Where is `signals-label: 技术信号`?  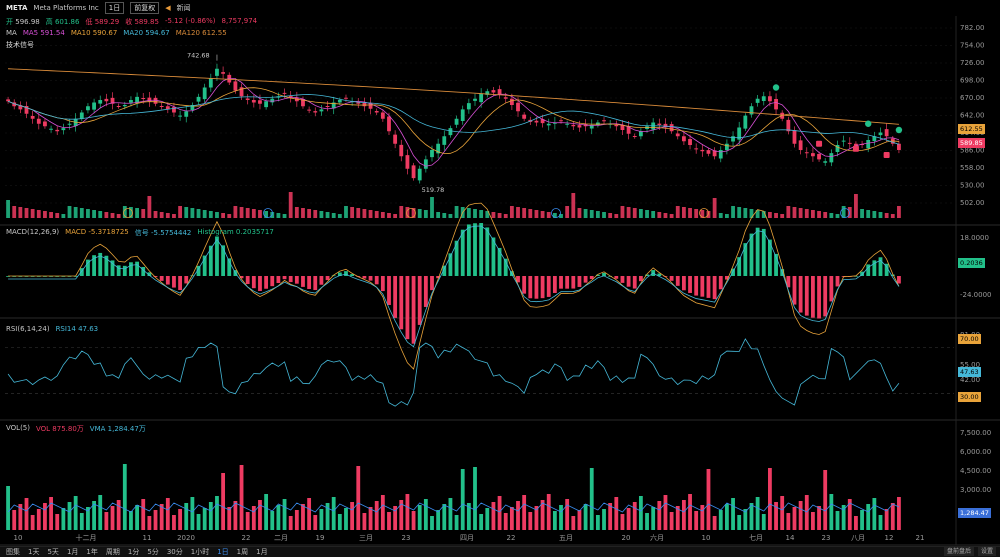
signals-label: 技术信号 is located at coordinates (20, 45).